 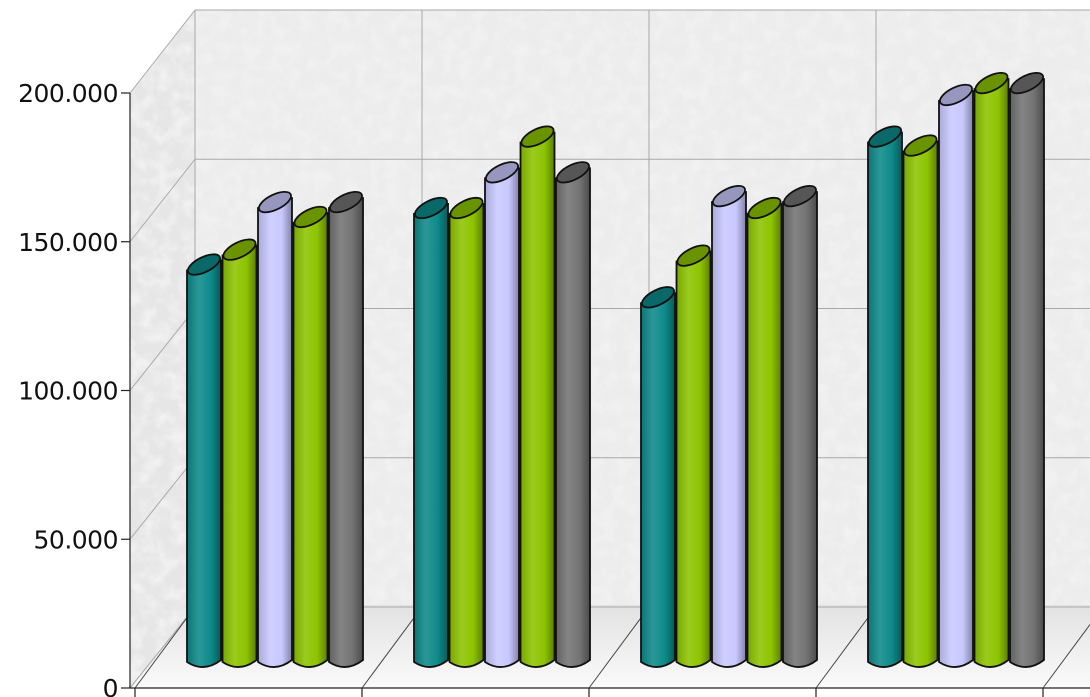 I want to click on bar-g4-s1, so click(x=885, y=396).